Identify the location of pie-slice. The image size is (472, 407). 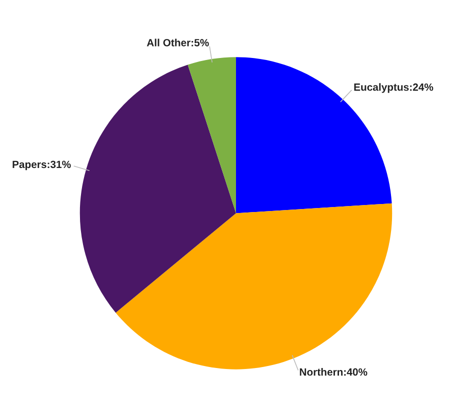
(212, 135).